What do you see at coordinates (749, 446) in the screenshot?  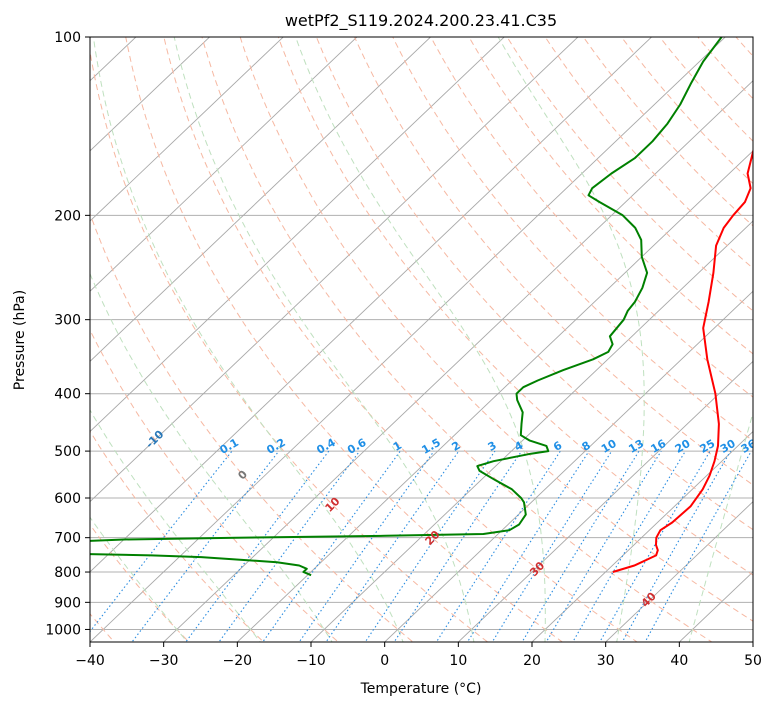 I see `mixing-ratio-label: 36` at bounding box center [749, 446].